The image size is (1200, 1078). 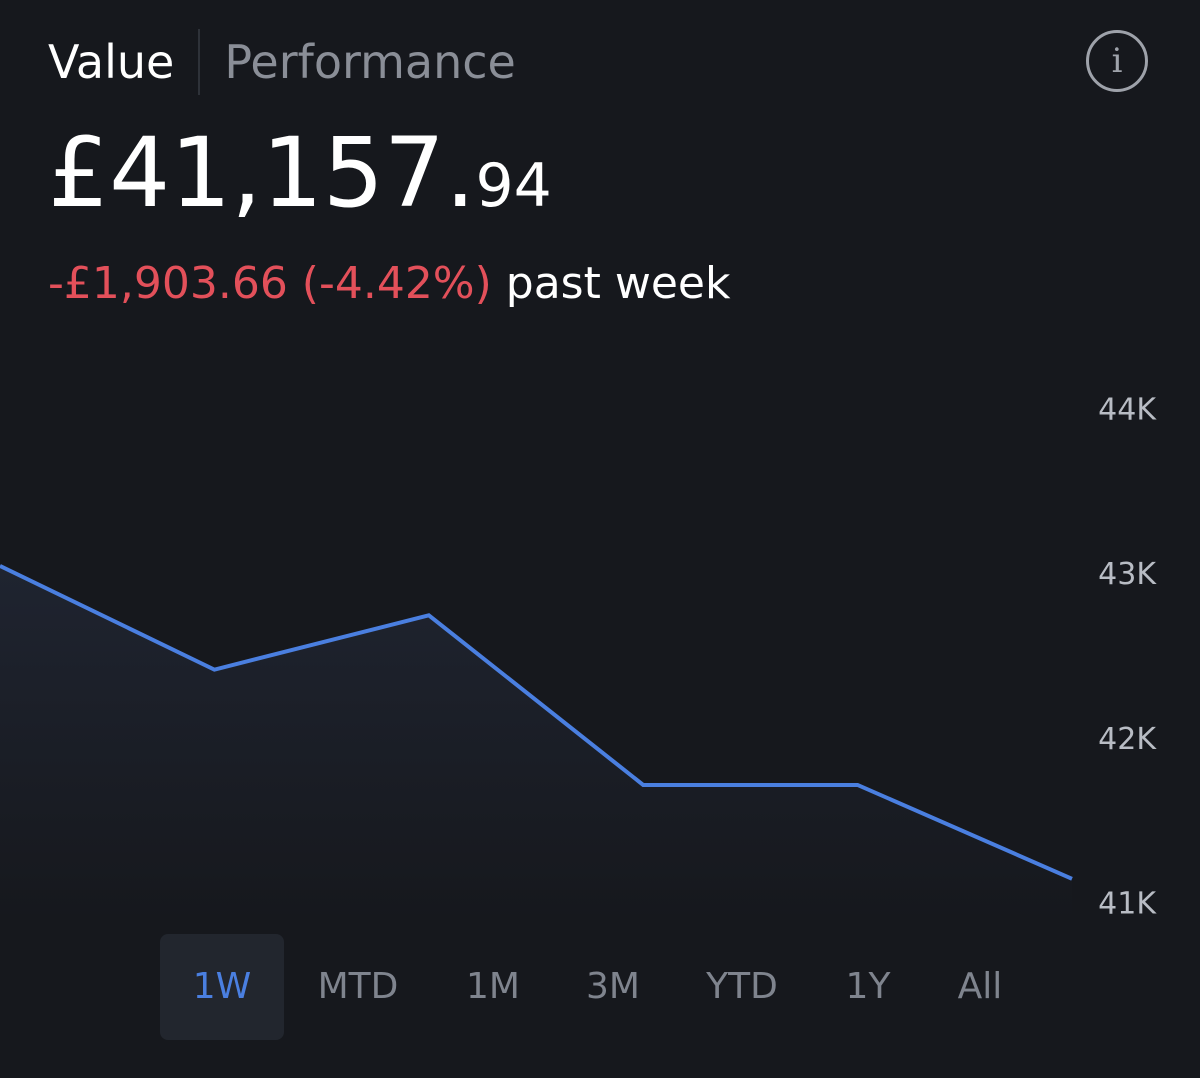 I want to click on change-period: past week, so click(x=618, y=283).